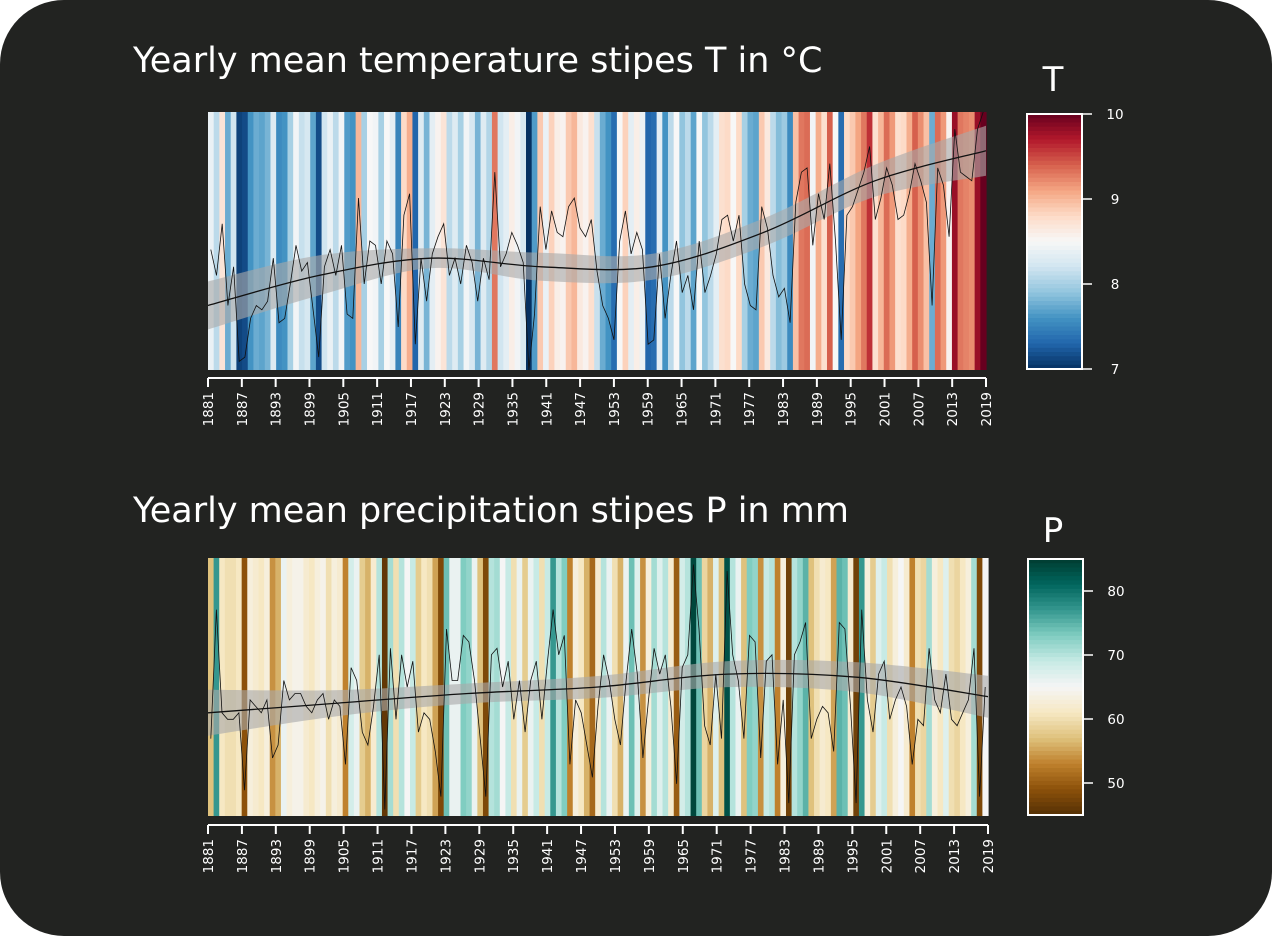 The height and width of the screenshot is (936, 1272). I want to click on stripe-1938, so click(534, 241).